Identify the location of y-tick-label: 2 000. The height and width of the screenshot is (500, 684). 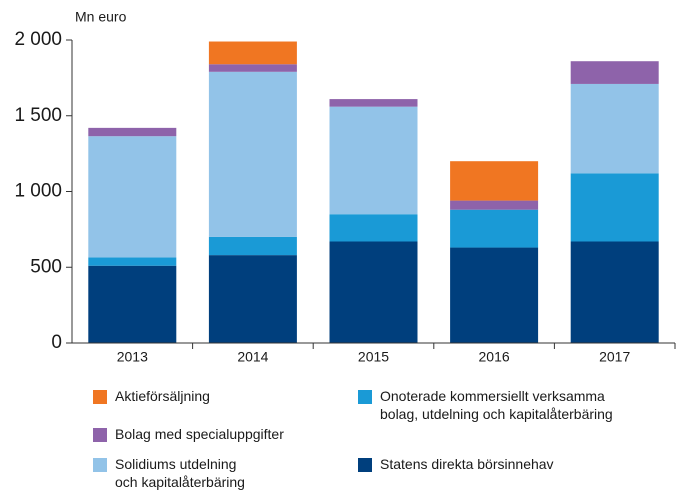
(38, 39).